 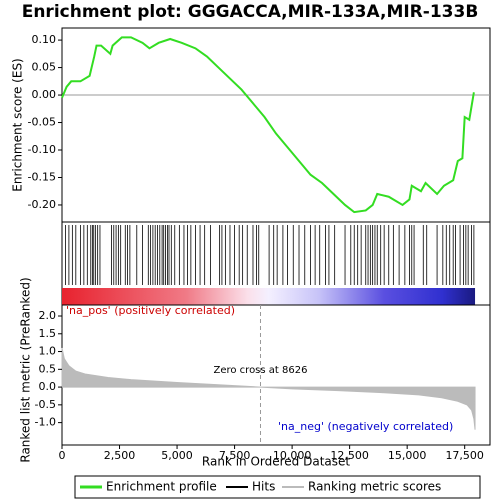 I want to click on rank-color-band, so click(x=269, y=296).